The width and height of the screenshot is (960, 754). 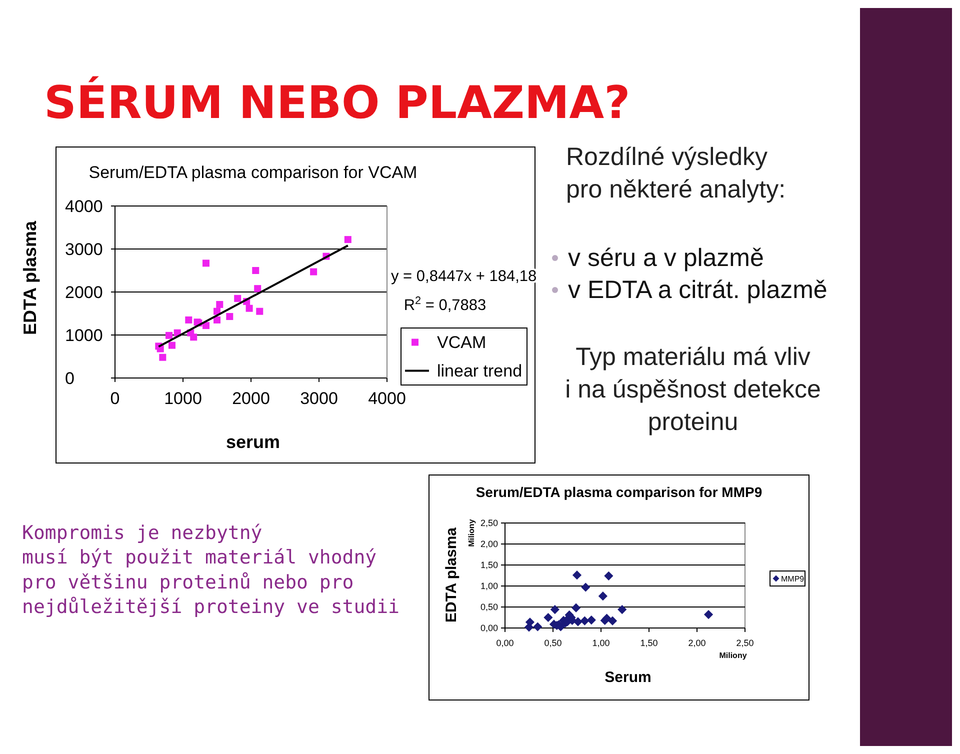 What do you see at coordinates (601, 643) in the screenshot?
I see `x-tick-label: 1,00` at bounding box center [601, 643].